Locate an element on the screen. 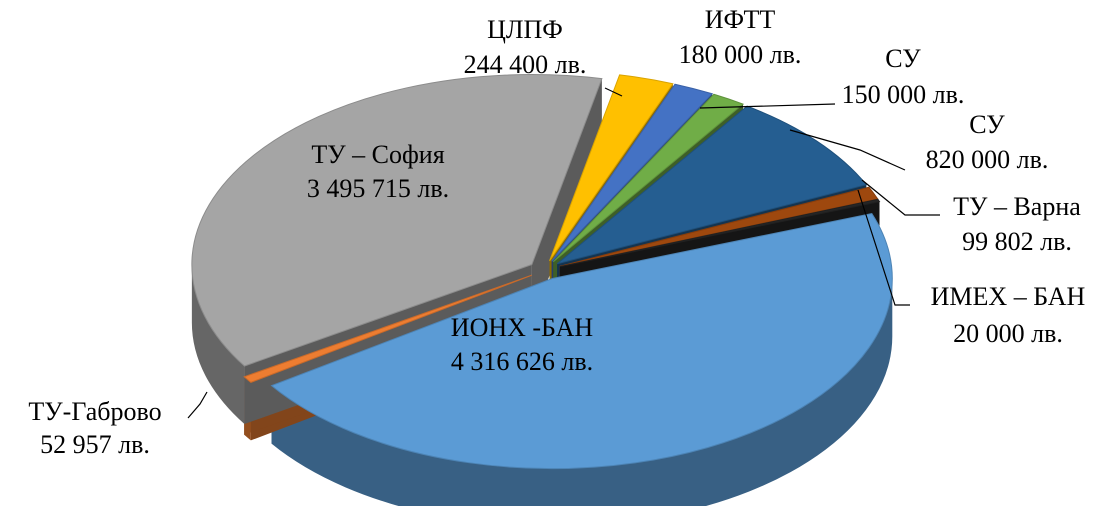  leader-line-tu-varna is located at coordinates (900, 197).